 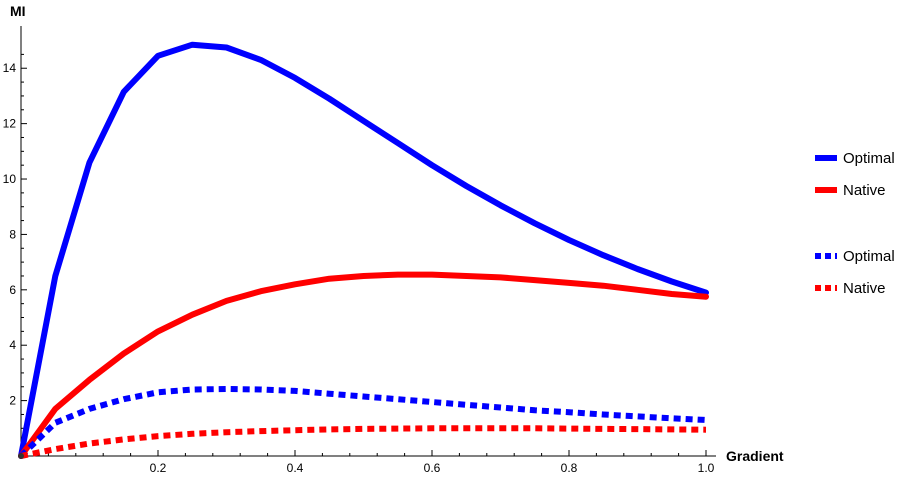 What do you see at coordinates (706, 468) in the screenshot?
I see `x-tick-label: 1.0` at bounding box center [706, 468].